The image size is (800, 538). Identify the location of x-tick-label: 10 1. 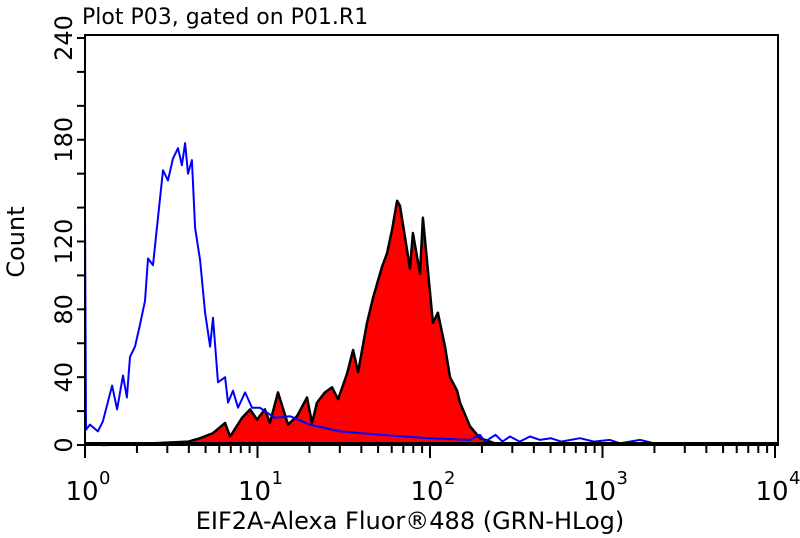
(260, 487).